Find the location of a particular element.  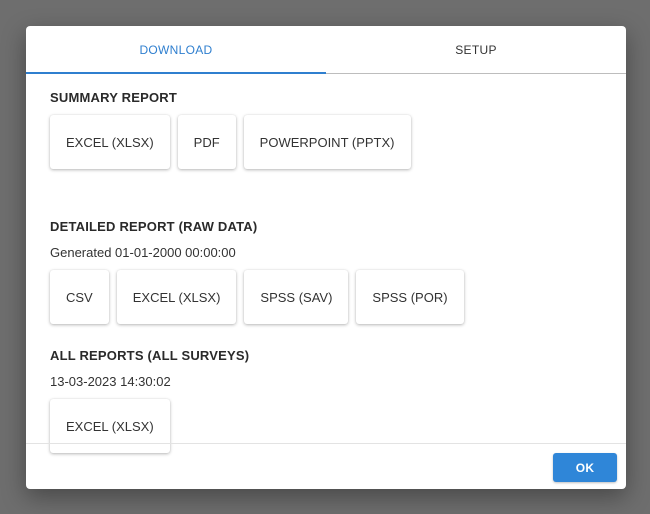

summary-powerpoint-button: POWERPOINT (PPTX) is located at coordinates (327, 142).